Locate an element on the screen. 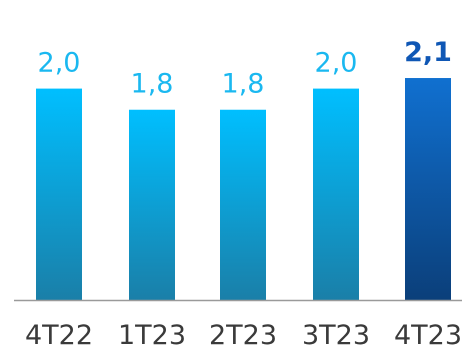 The image size is (469, 355). bar-2t23 is located at coordinates (243, 205).